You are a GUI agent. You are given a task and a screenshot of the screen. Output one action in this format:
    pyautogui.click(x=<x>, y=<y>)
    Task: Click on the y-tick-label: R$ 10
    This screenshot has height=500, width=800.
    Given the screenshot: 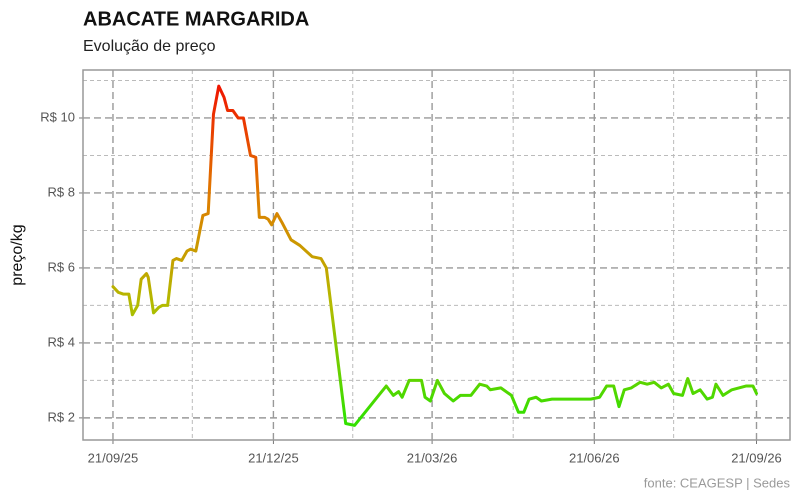 What is the action you would take?
    pyautogui.click(x=57, y=116)
    